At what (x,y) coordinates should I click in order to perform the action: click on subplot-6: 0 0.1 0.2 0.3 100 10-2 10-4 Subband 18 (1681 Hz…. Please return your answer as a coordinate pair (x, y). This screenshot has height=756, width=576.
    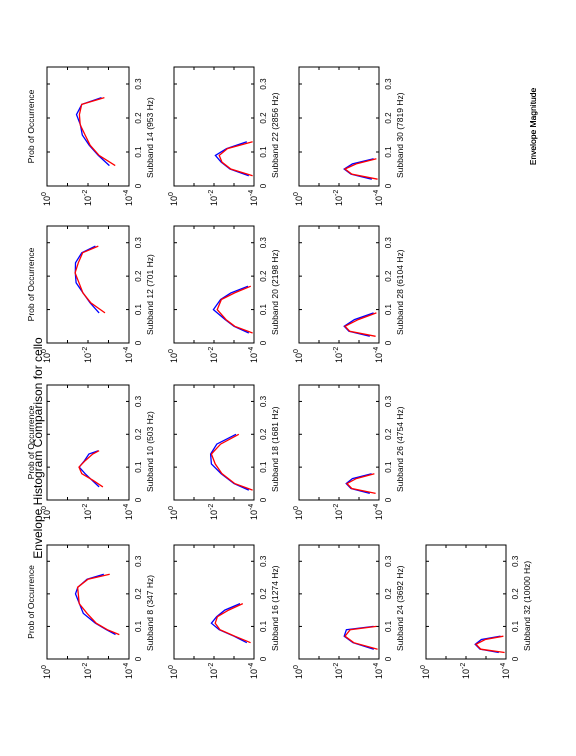
    Looking at the image, I should click on (224, 452).